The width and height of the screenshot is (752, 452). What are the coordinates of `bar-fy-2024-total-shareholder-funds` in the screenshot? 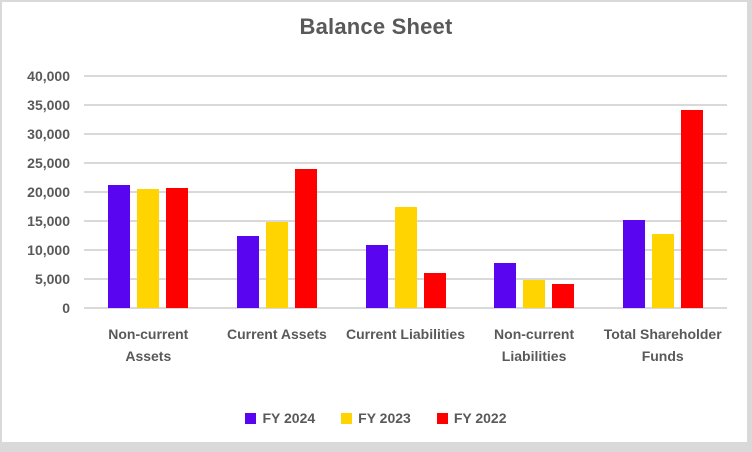 It's located at (633, 264).